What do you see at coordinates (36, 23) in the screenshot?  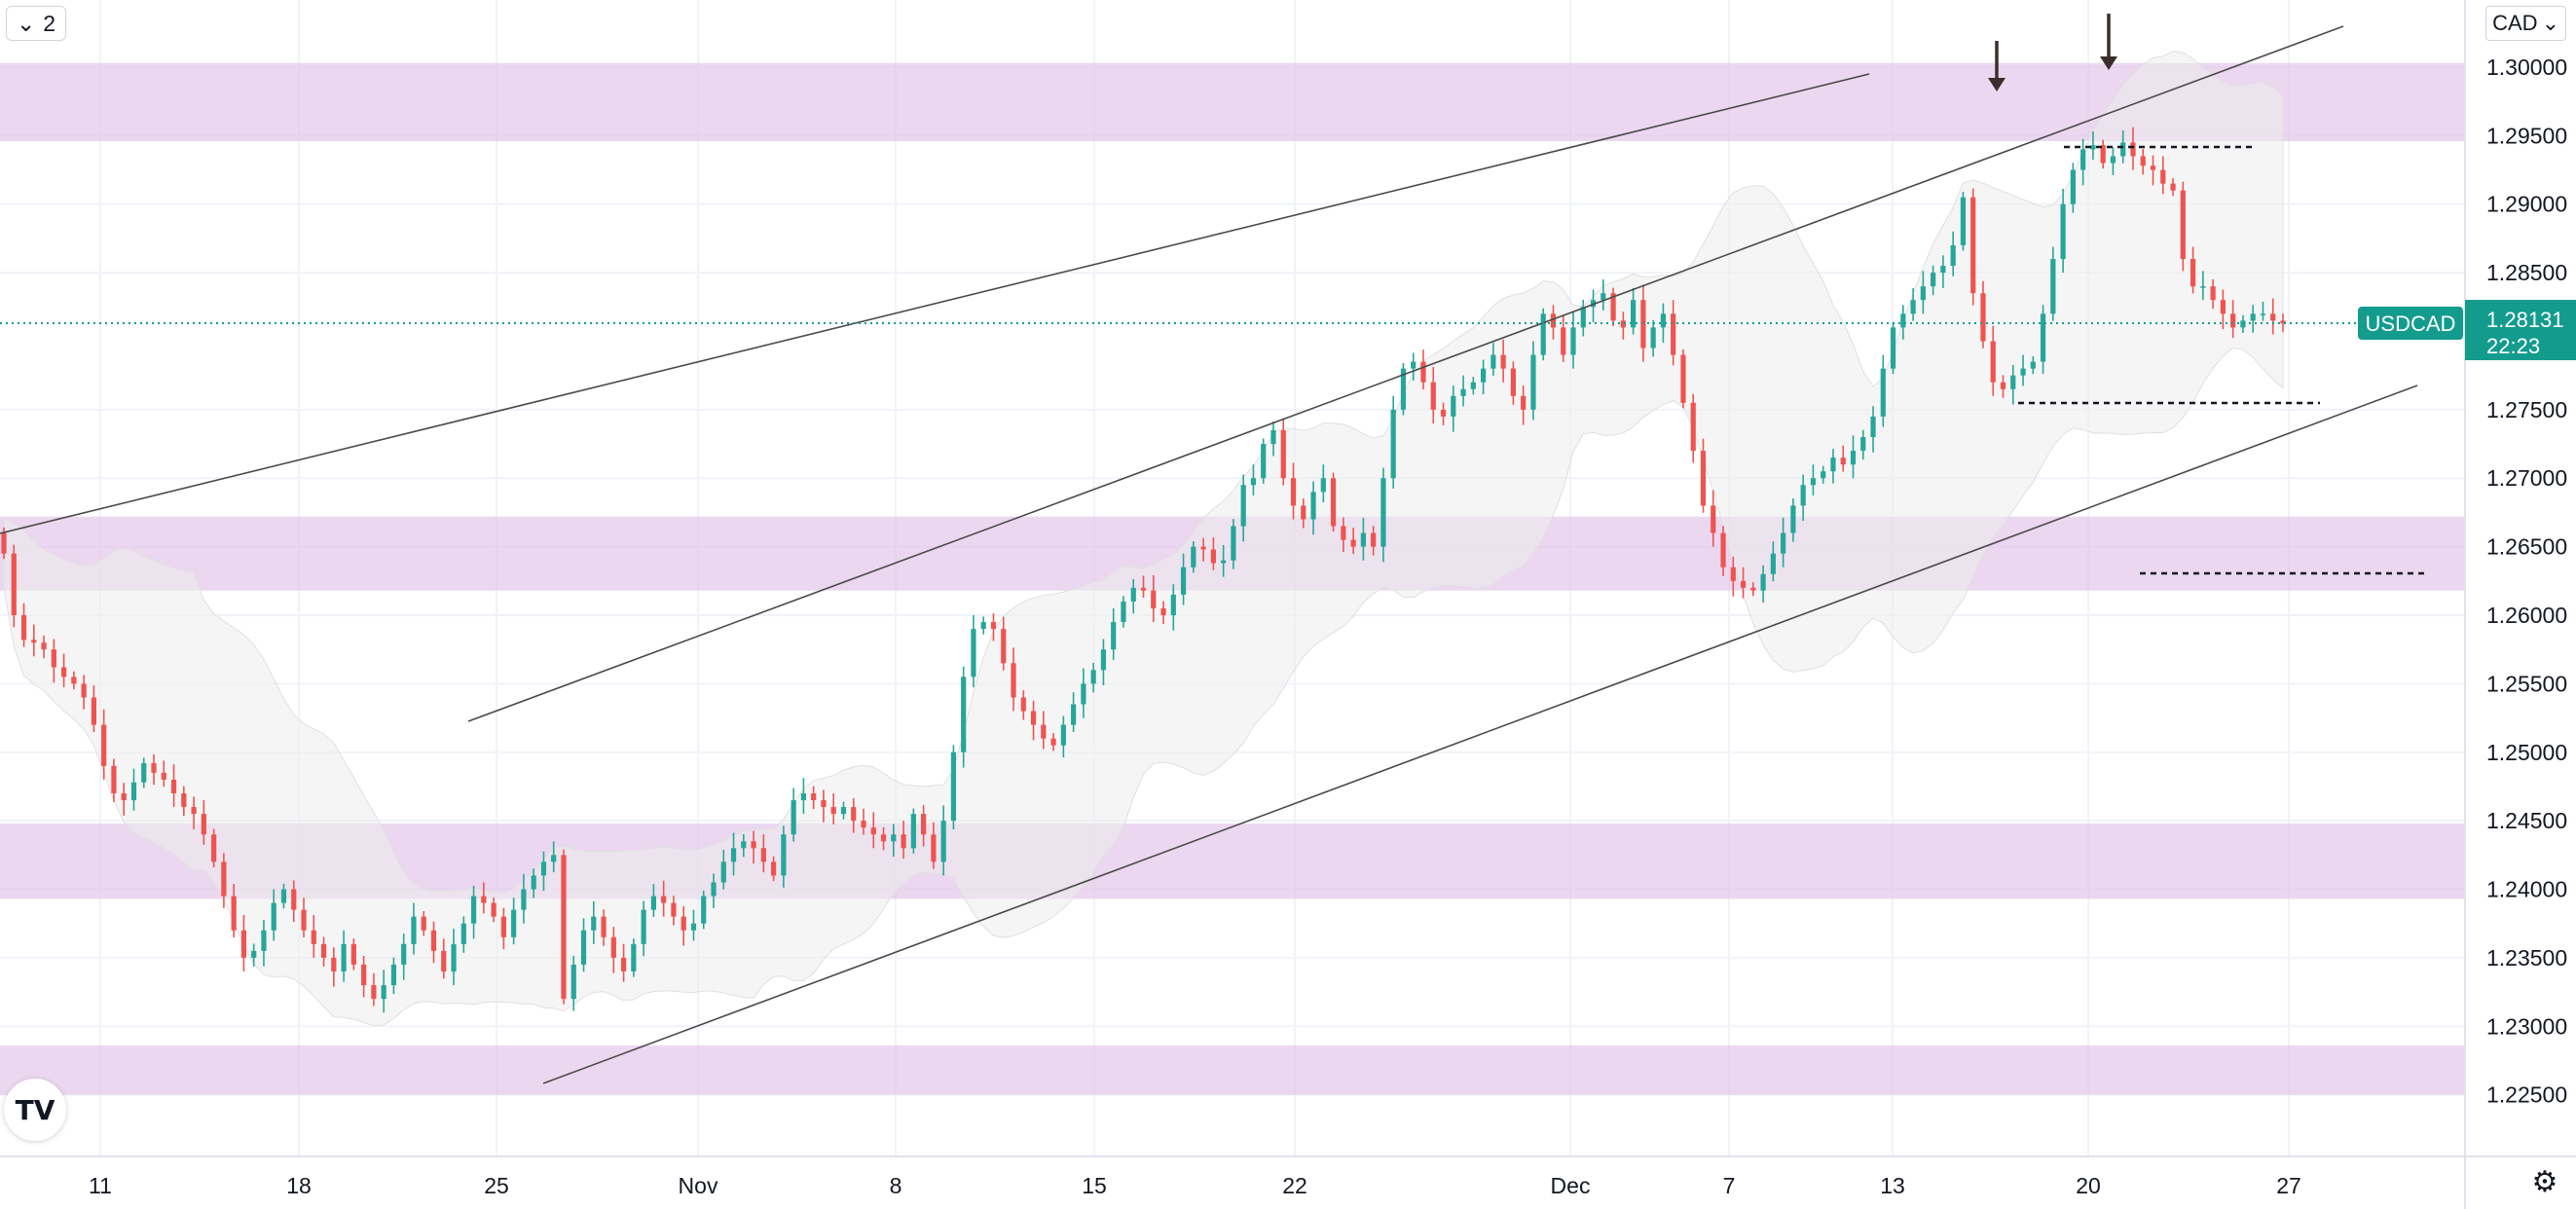 I see `collapse-indicators-button: ⌄ 2` at bounding box center [36, 23].